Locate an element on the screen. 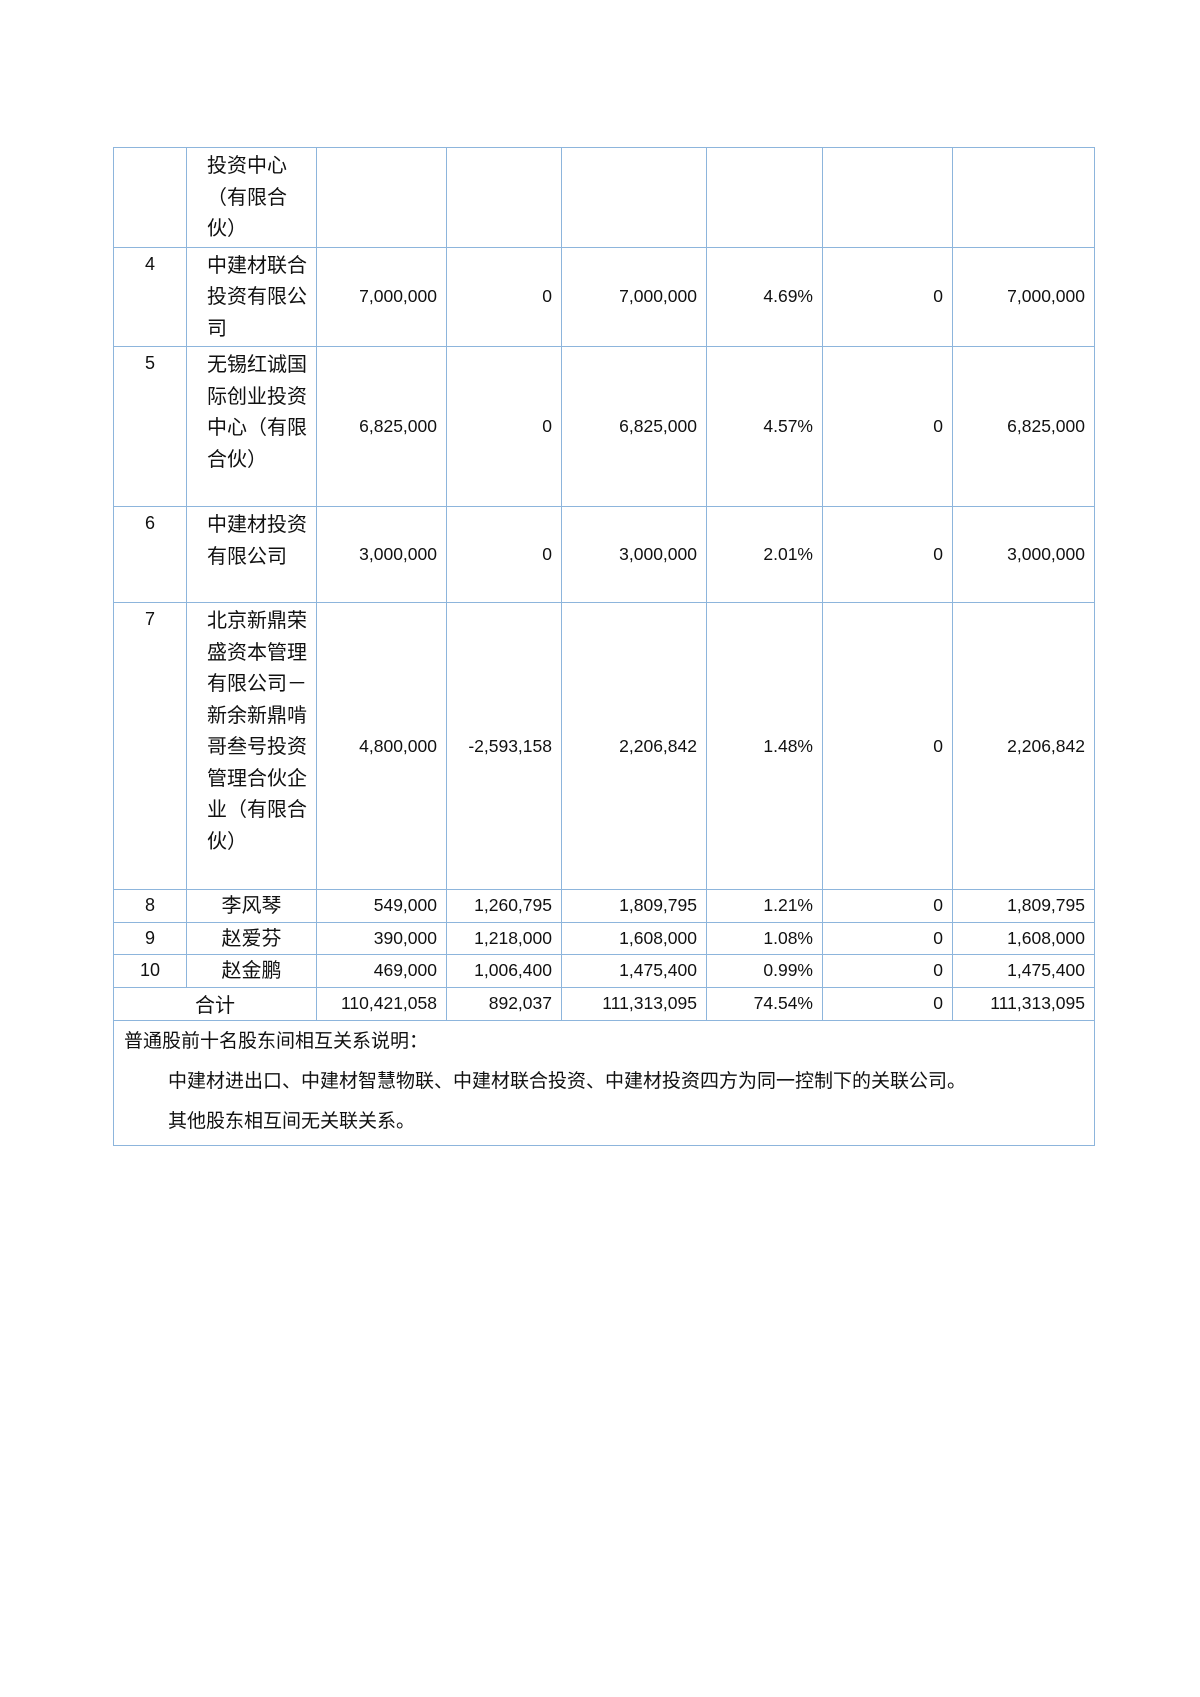 This screenshot has width=1200, height=1697. shares-change: 1,260,795 is located at coordinates (504, 906).